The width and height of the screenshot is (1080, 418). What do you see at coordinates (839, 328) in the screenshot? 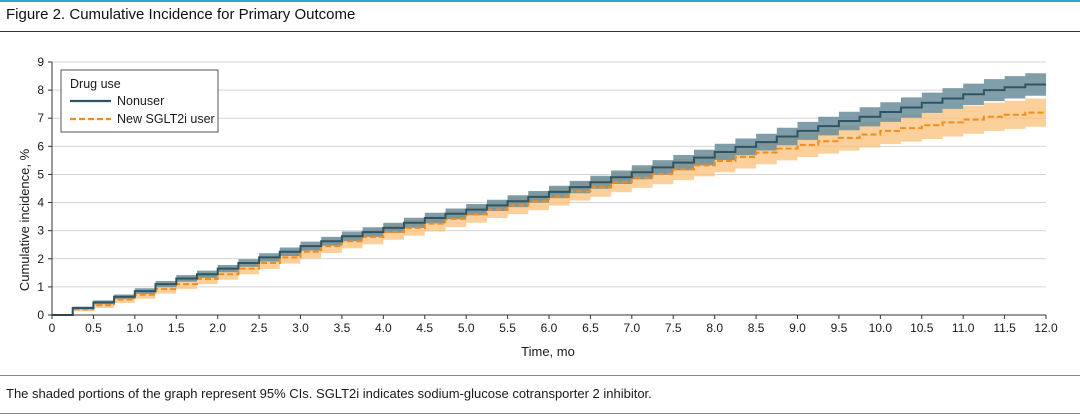
I see `x-tick-label: 9.5` at bounding box center [839, 328].